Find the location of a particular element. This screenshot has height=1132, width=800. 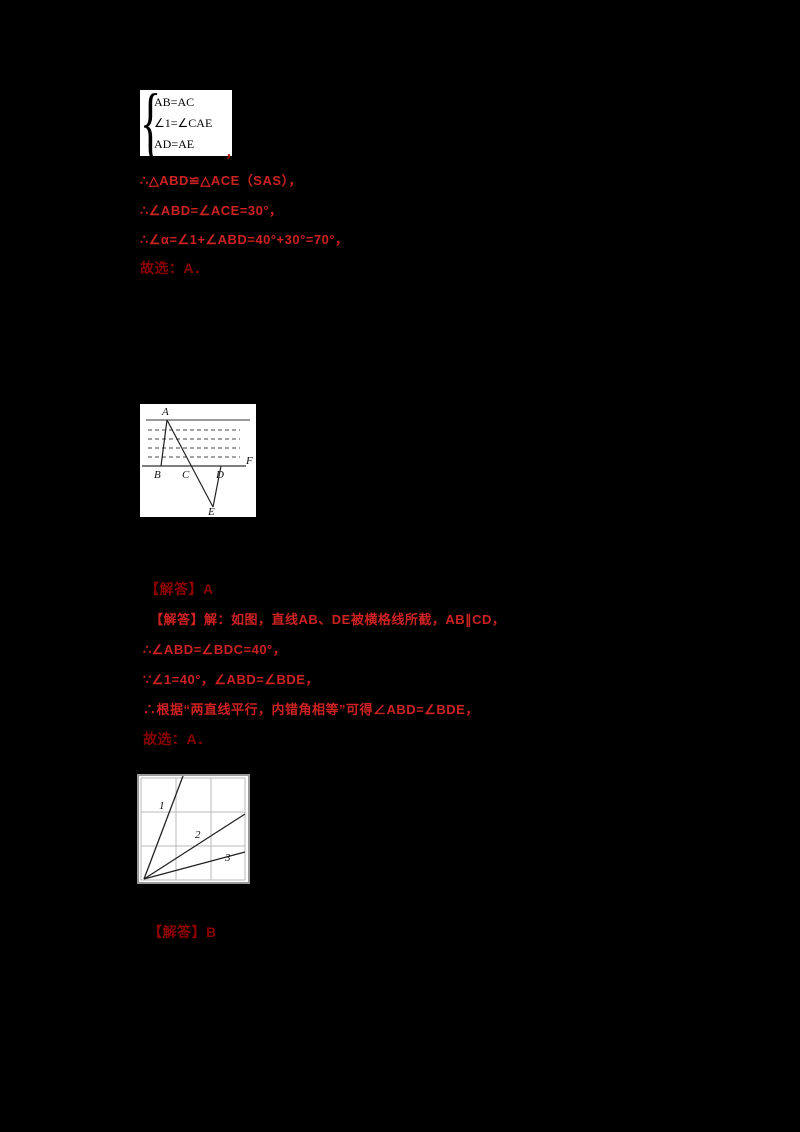

proof3-answer-header: 【解答】B is located at coordinates (182, 932).